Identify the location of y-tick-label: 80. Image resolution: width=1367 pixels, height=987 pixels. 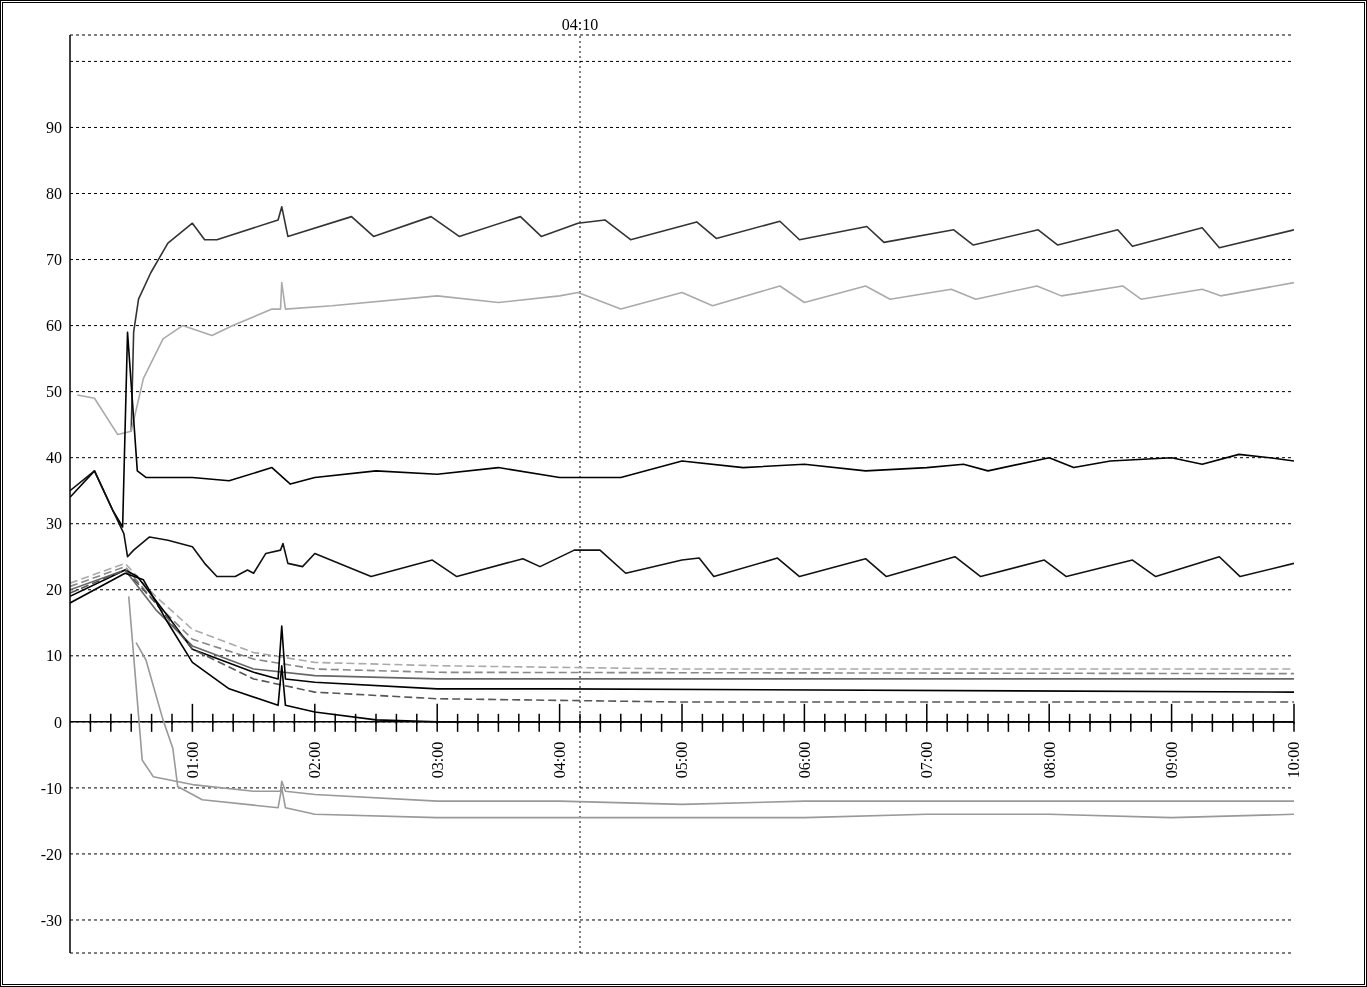
(54, 194).